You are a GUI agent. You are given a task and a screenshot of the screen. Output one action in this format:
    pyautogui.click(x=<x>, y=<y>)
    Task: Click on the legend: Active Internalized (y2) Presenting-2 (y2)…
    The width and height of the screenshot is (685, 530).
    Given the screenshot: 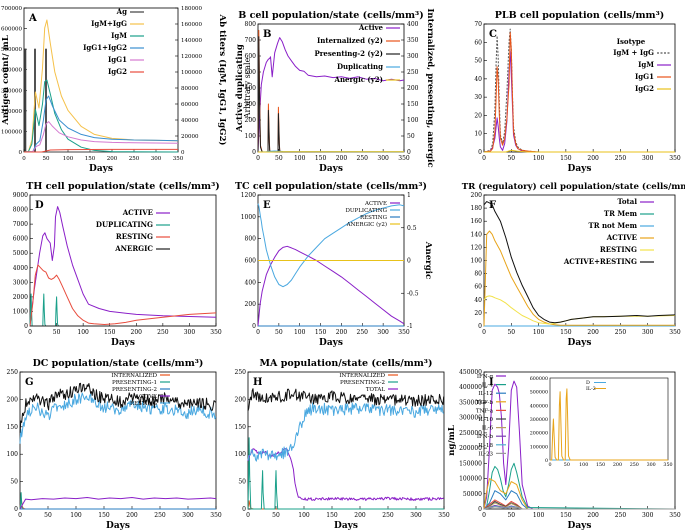 What is the action you would take?
    pyautogui.click(x=357, y=53)
    